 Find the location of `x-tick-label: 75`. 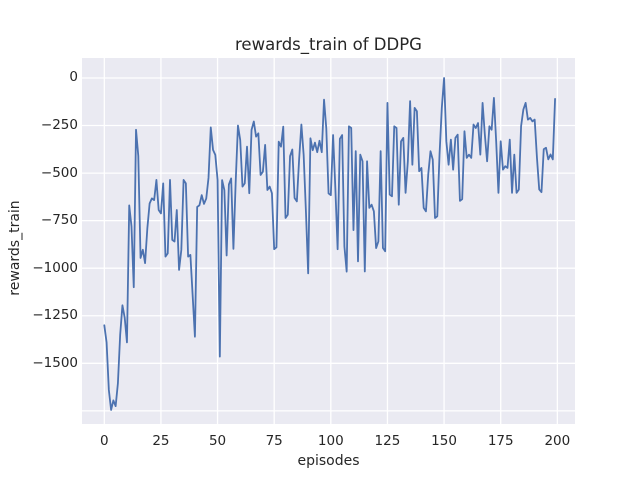

x-tick-label: 75 is located at coordinates (274, 441).